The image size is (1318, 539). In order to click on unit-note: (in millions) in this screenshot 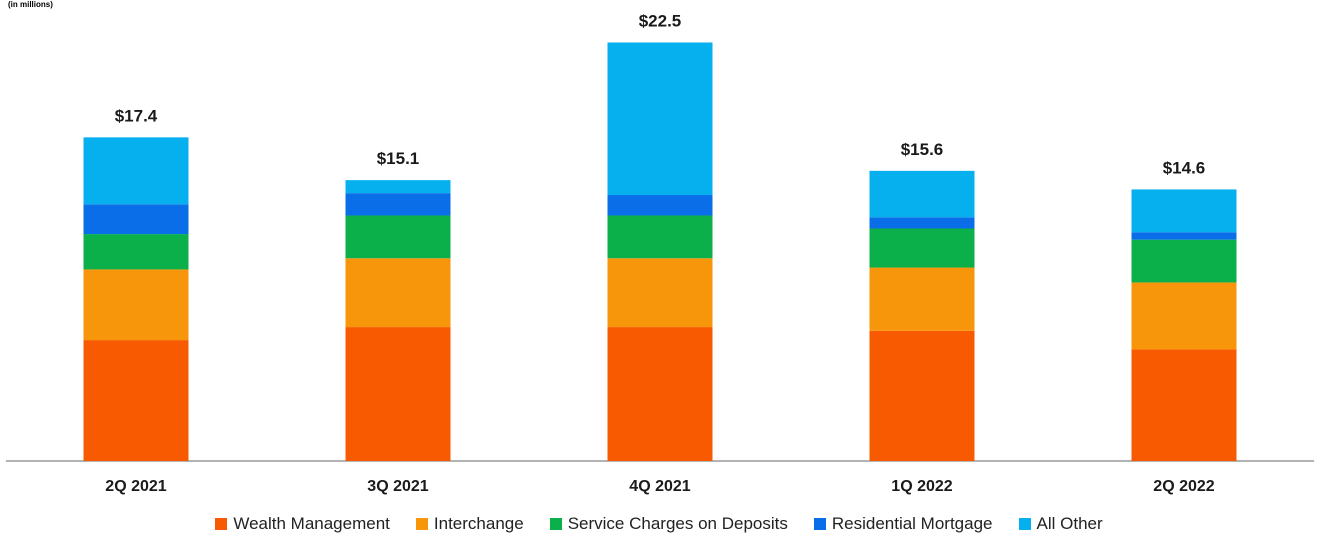, I will do `click(30, 4)`.